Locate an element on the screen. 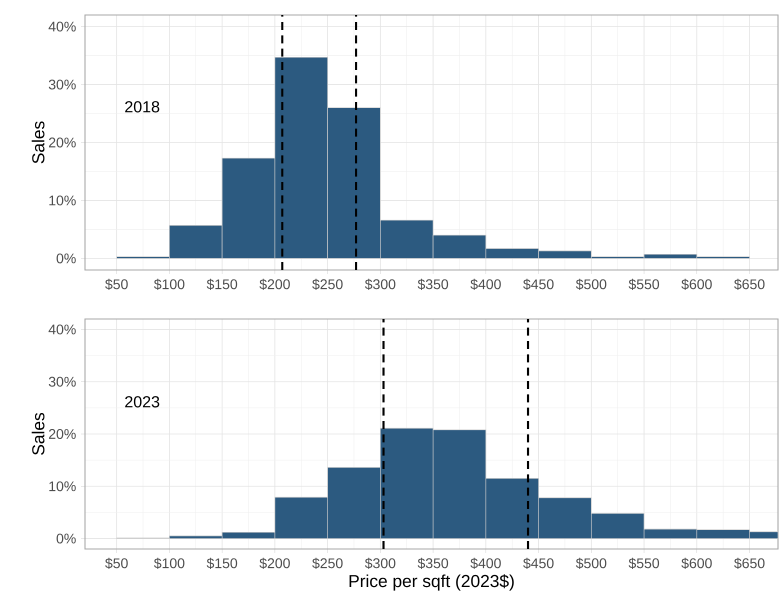 The width and height of the screenshot is (780, 607). x-axis-title: Price per sqft (2023$) is located at coordinates (432, 582).